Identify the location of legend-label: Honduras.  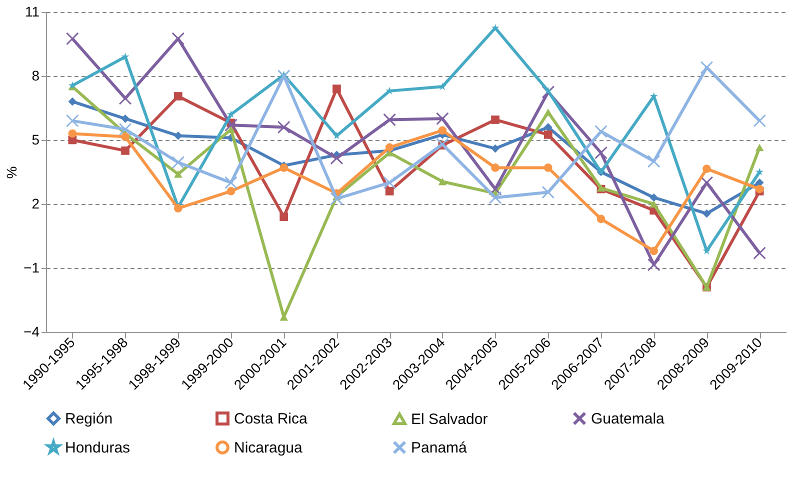
(97, 448).